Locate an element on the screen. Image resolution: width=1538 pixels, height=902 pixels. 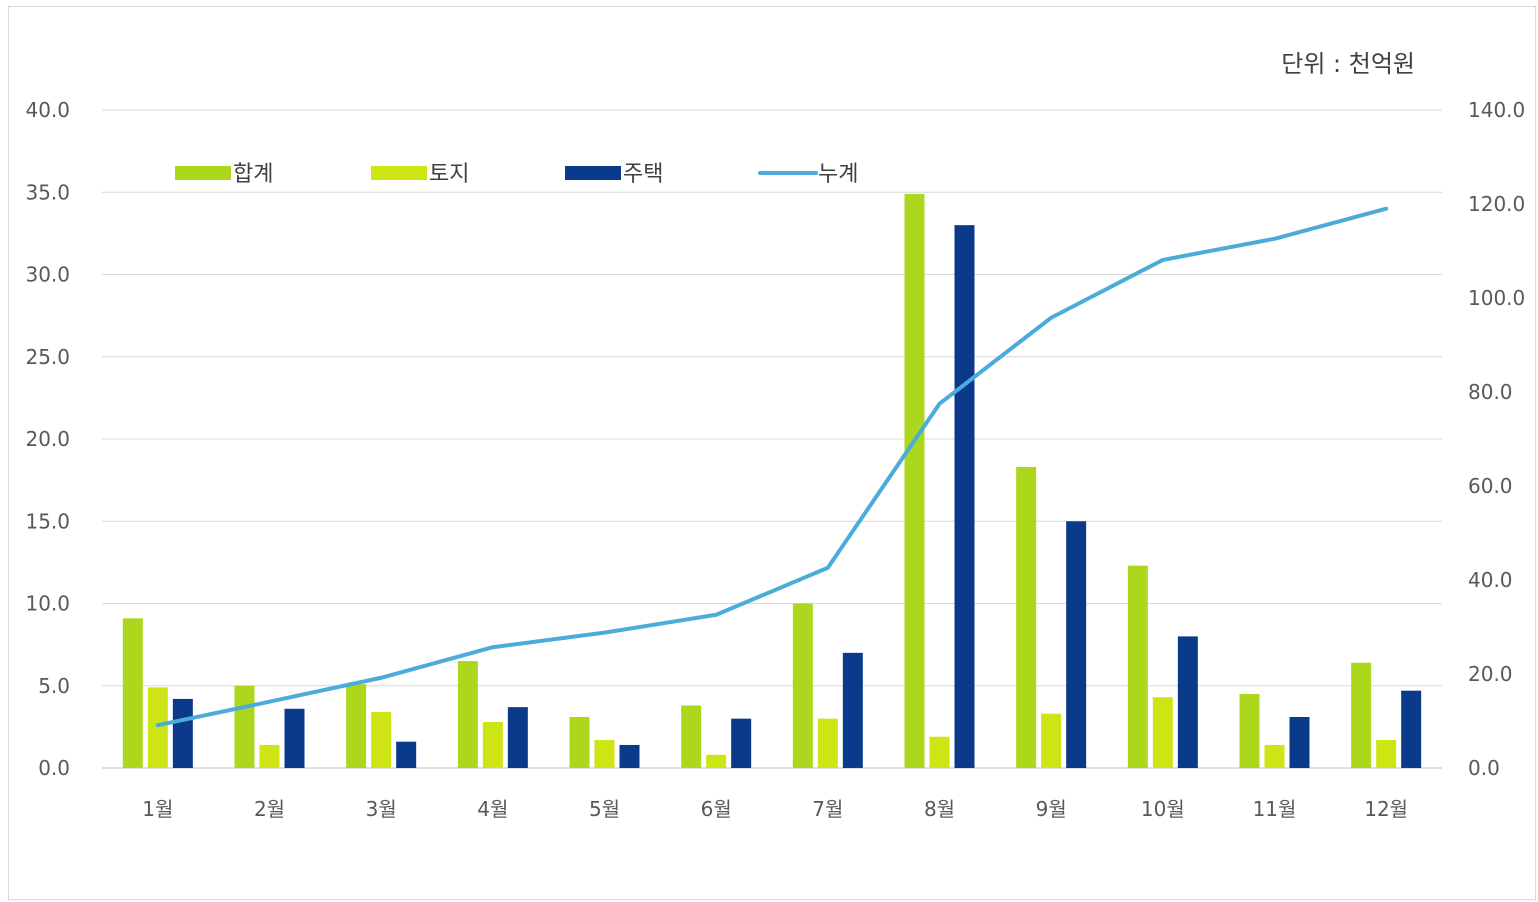
unit-label: 단위 : 천억원 is located at coordinates (1348, 64).